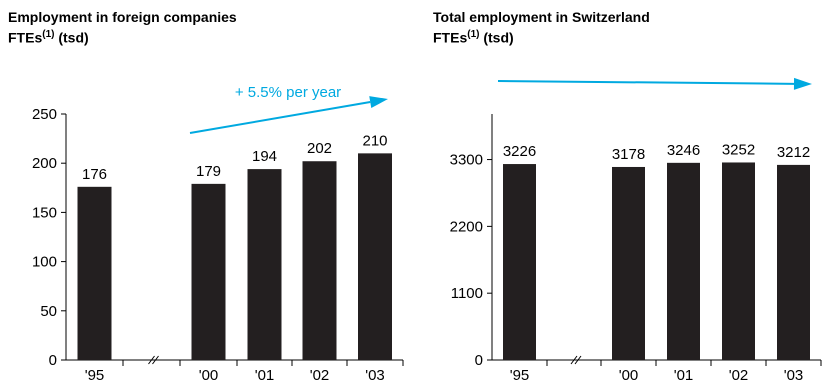 The height and width of the screenshot is (389, 827). Describe the element at coordinates (466, 226) in the screenshot. I see `right-y-tick-label: 2200` at that location.